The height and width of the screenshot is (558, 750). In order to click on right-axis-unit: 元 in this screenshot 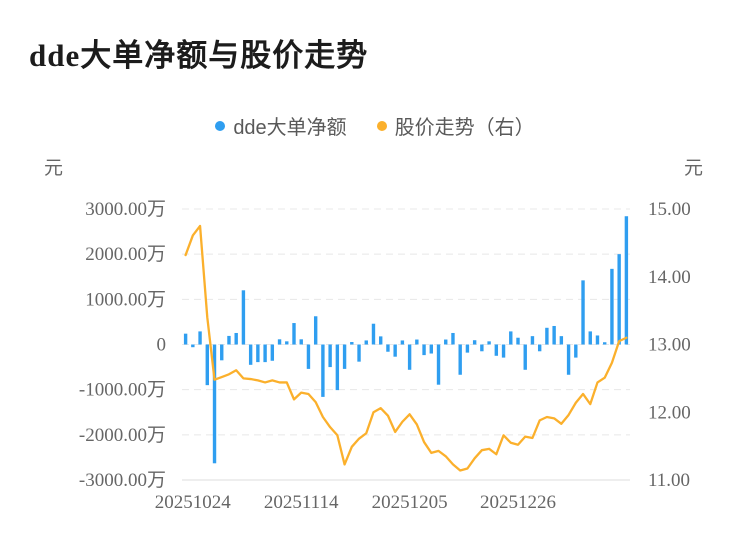, I will do `click(694, 168)`.